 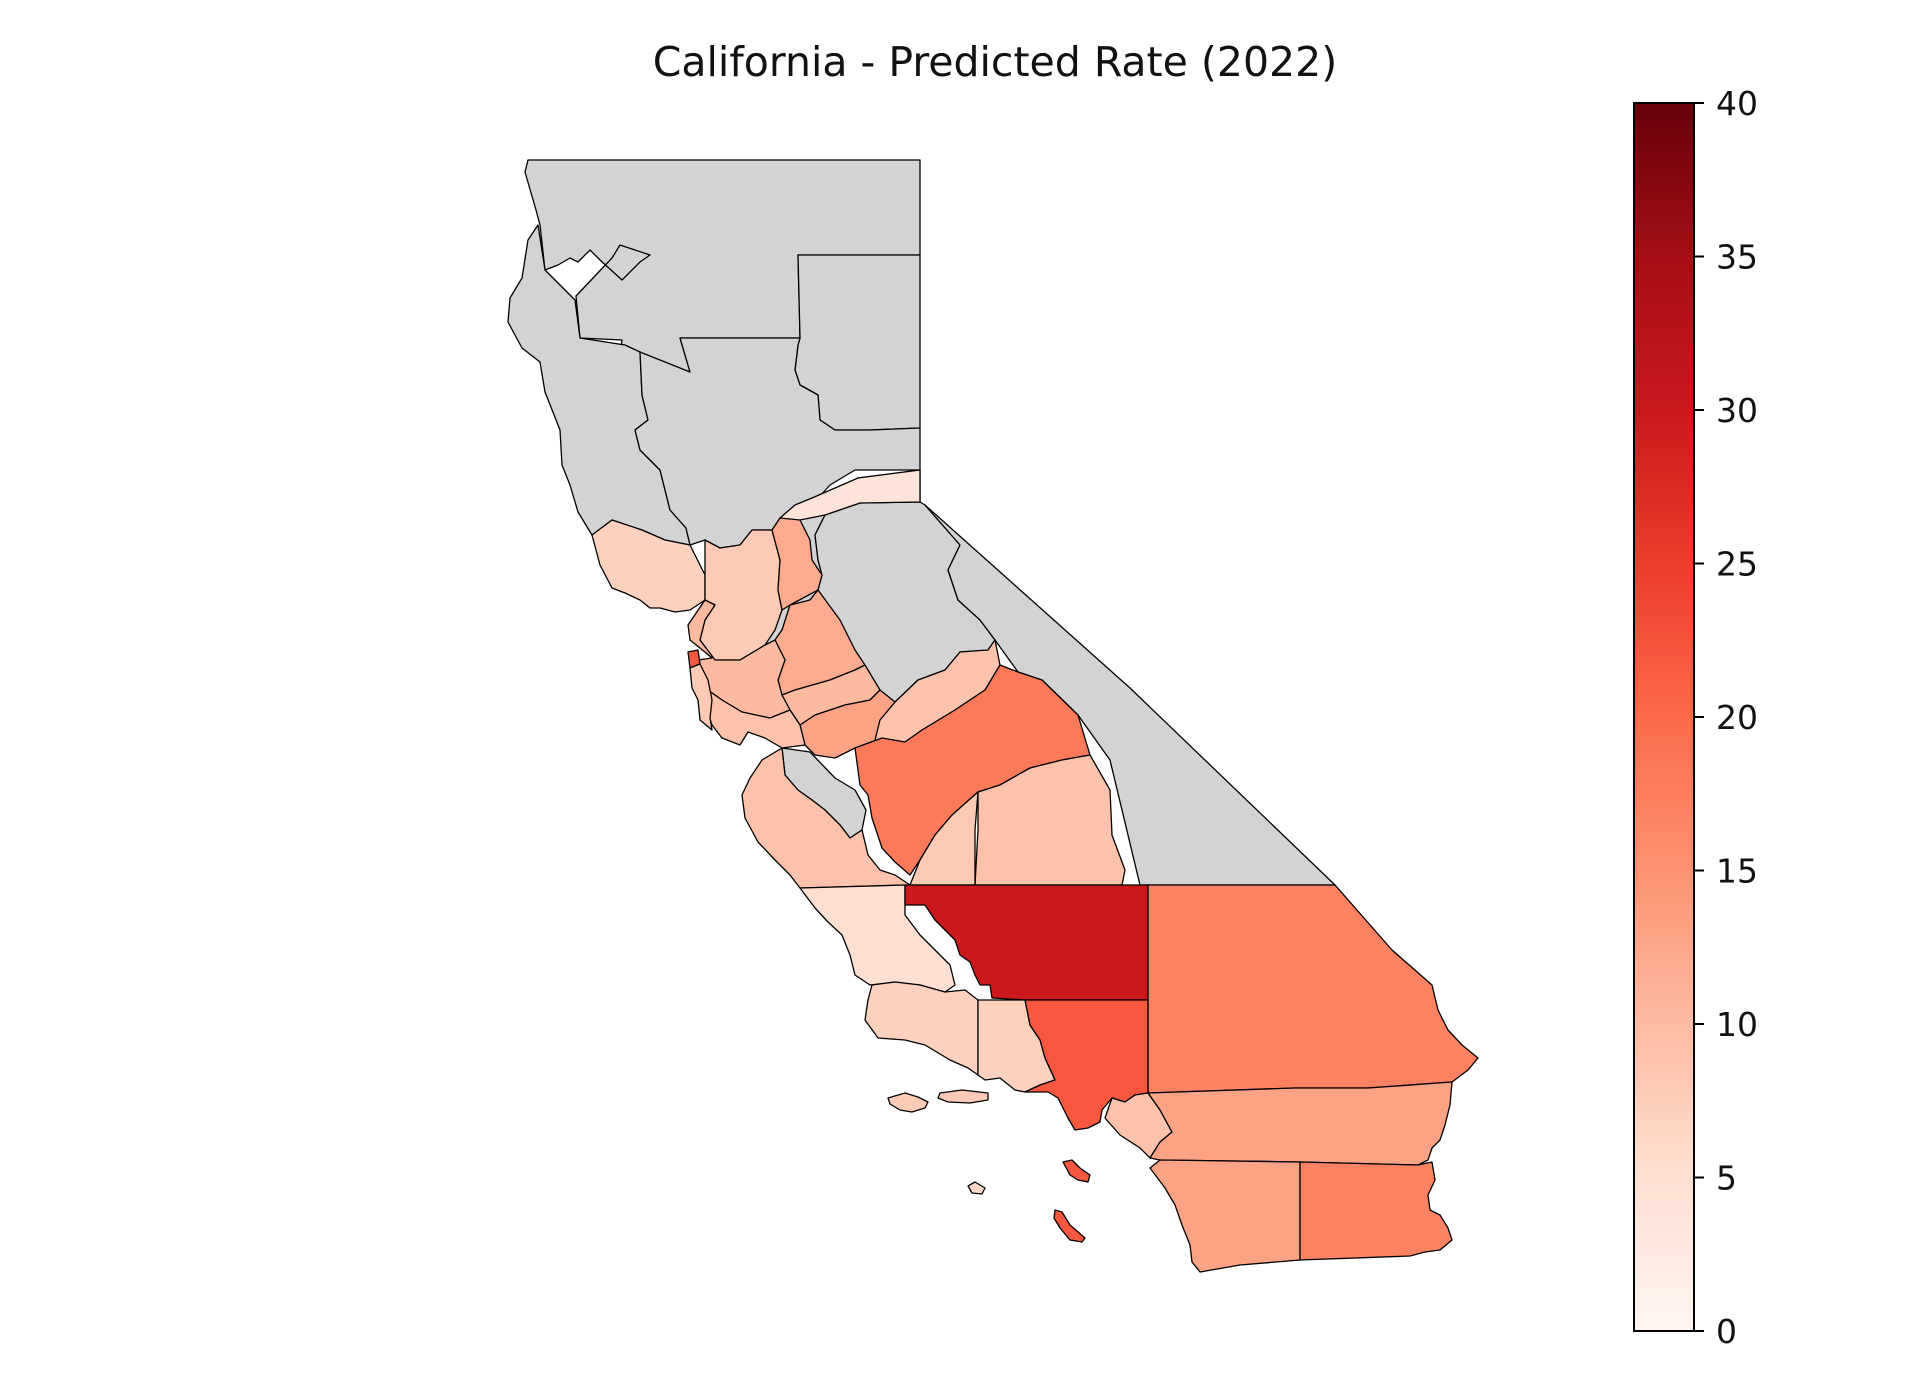 I want to click on county-sacramento, so click(x=797, y=564).